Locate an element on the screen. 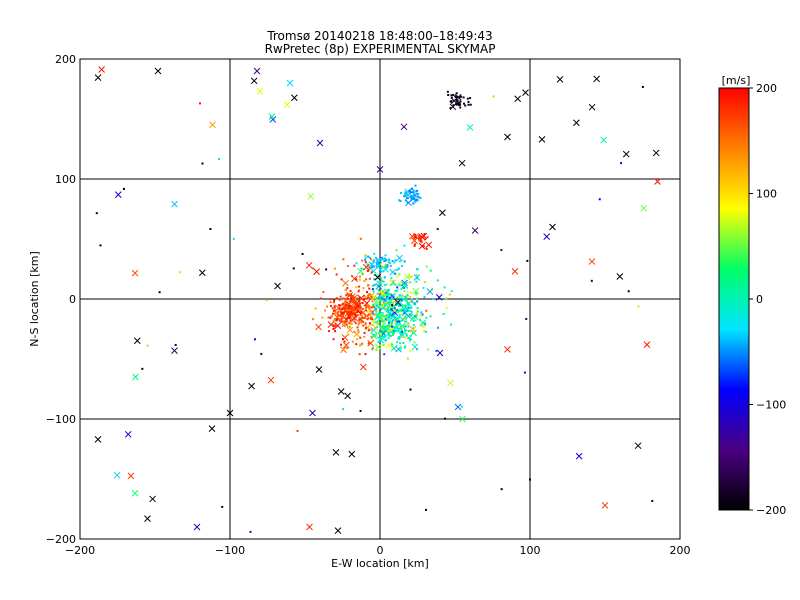 This screenshot has height=600, width=800. colorbar-ticks: 200 100 0 −100 −200 is located at coordinates (767, 299).